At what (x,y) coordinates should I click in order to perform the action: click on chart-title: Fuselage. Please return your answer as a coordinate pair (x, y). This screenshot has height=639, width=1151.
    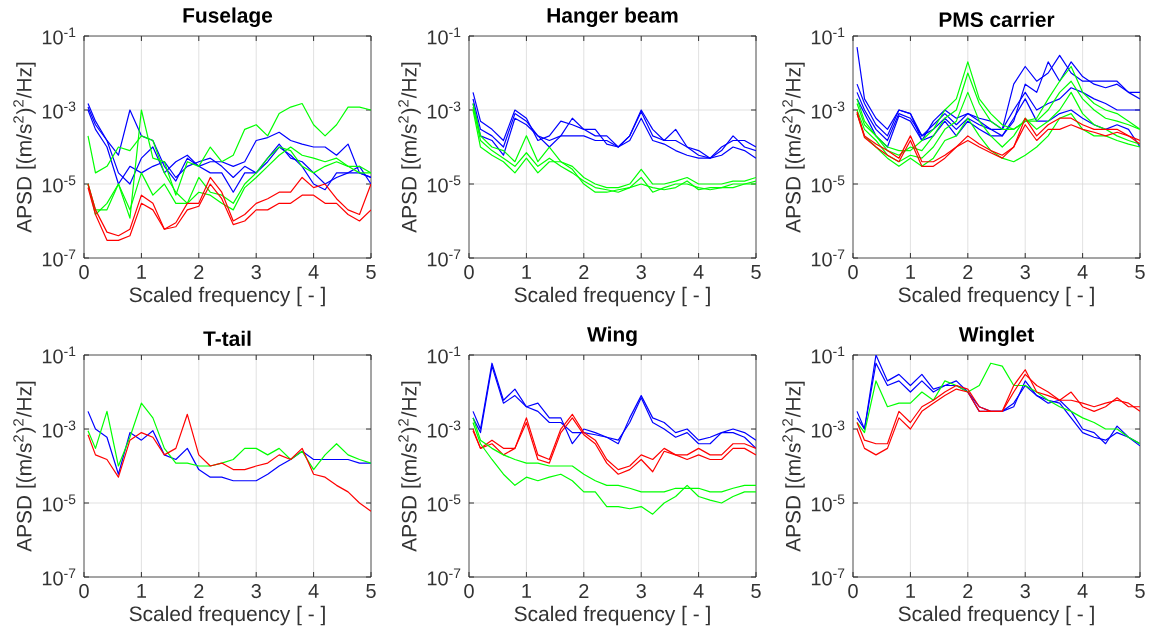
    Looking at the image, I should click on (228, 17).